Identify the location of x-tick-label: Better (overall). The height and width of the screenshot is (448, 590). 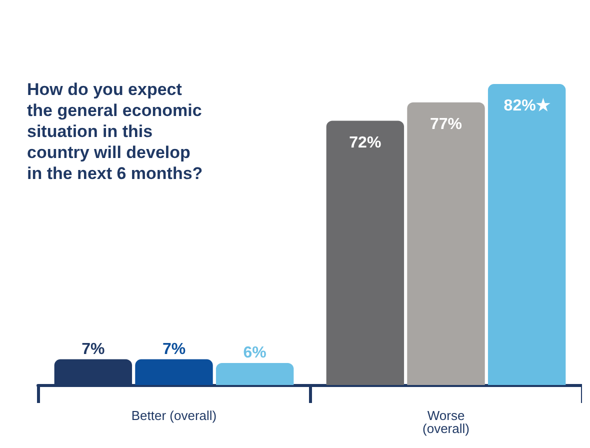
(174, 415).